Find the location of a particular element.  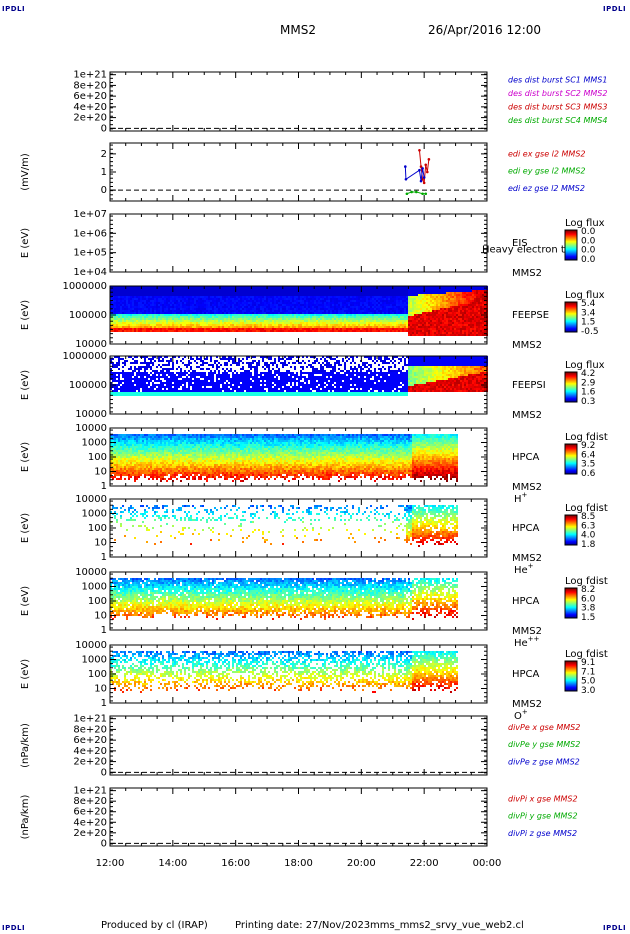

legend-entry: divPe x gse MMS2 is located at coordinates (544, 727).